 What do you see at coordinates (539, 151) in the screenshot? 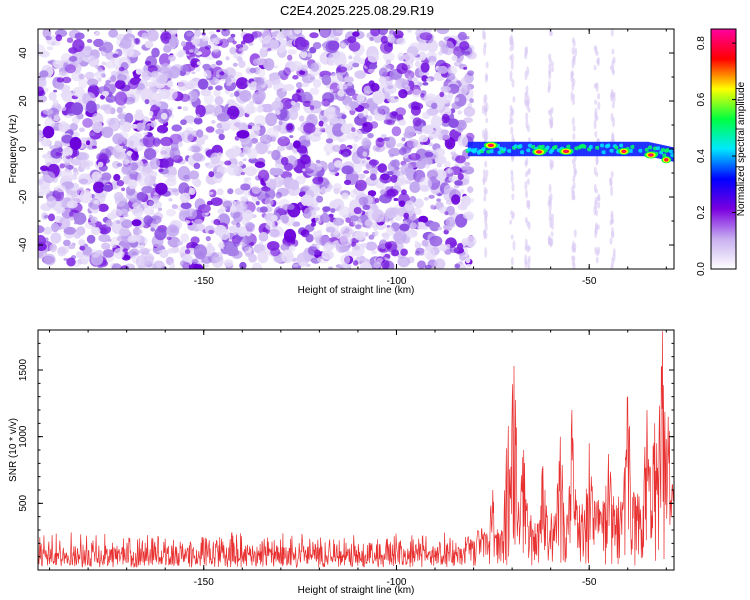
I see `spectrogram-hotspot` at bounding box center [539, 151].